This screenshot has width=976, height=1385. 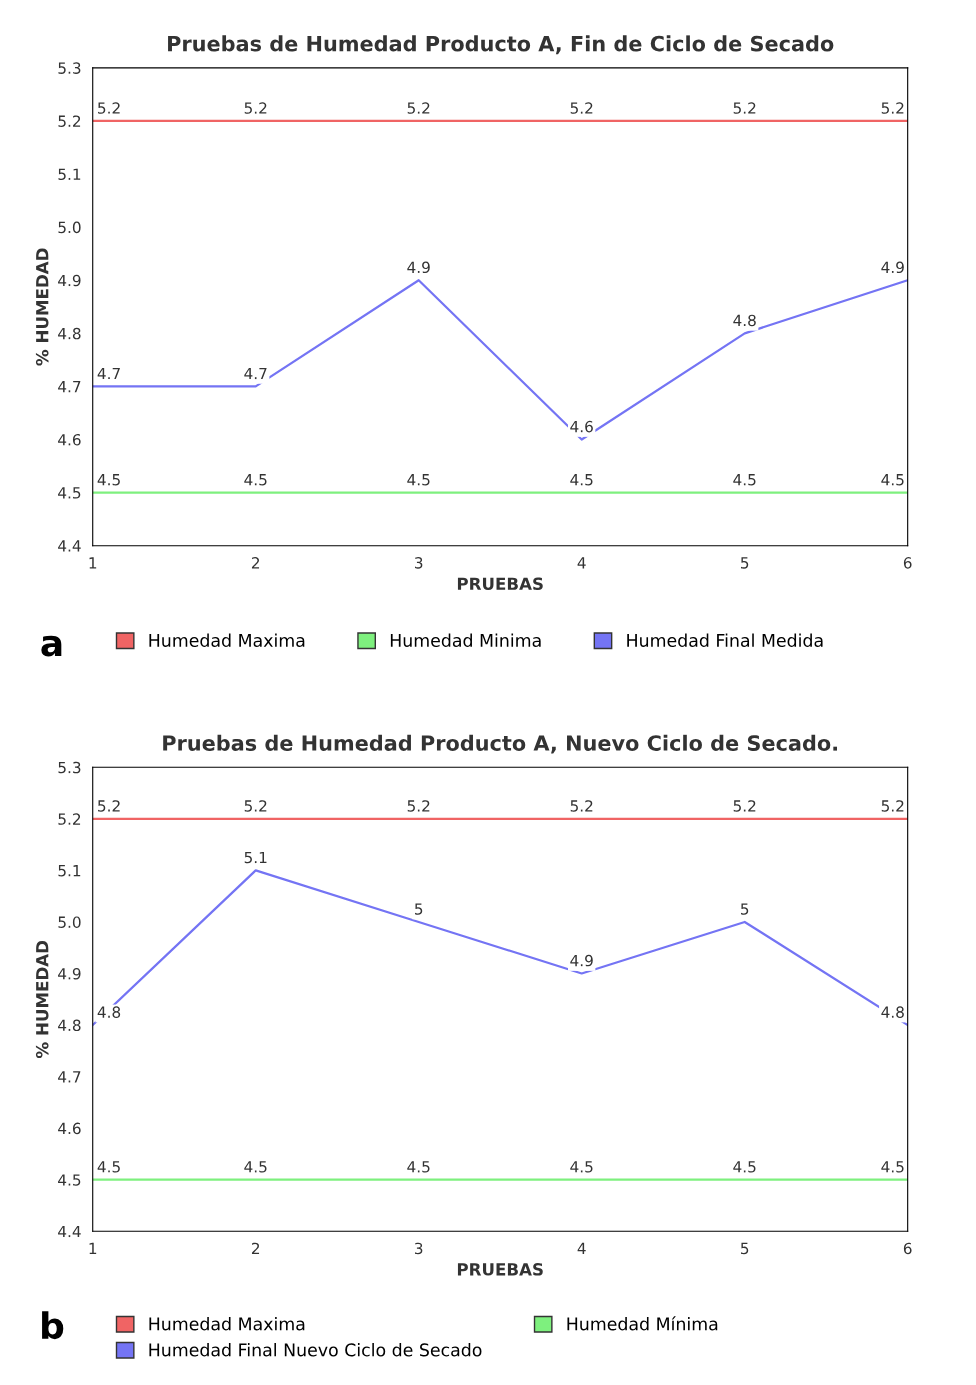 What do you see at coordinates (255, 857) in the screenshot?
I see `data-label: 5.1` at bounding box center [255, 857].